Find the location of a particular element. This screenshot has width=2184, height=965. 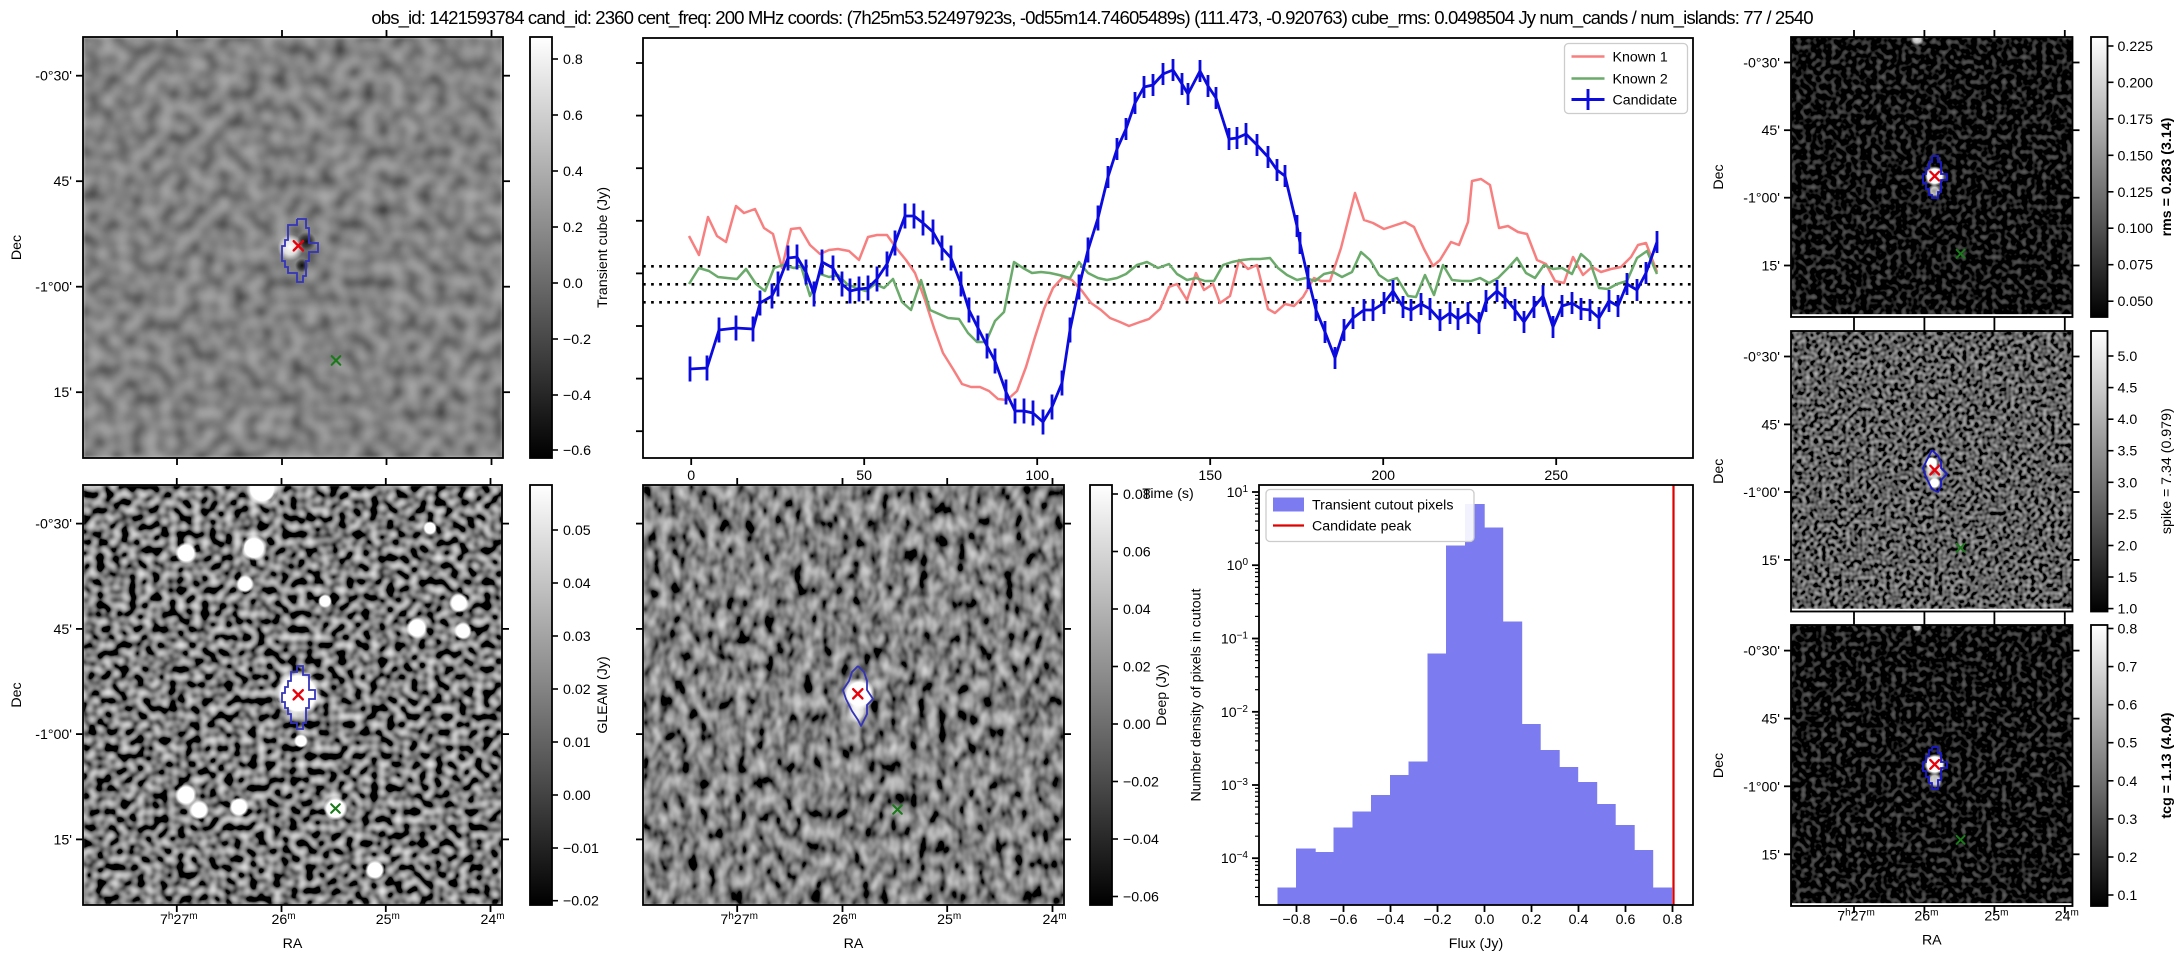

svg-text: 0.01 is located at coordinates (577, 743).